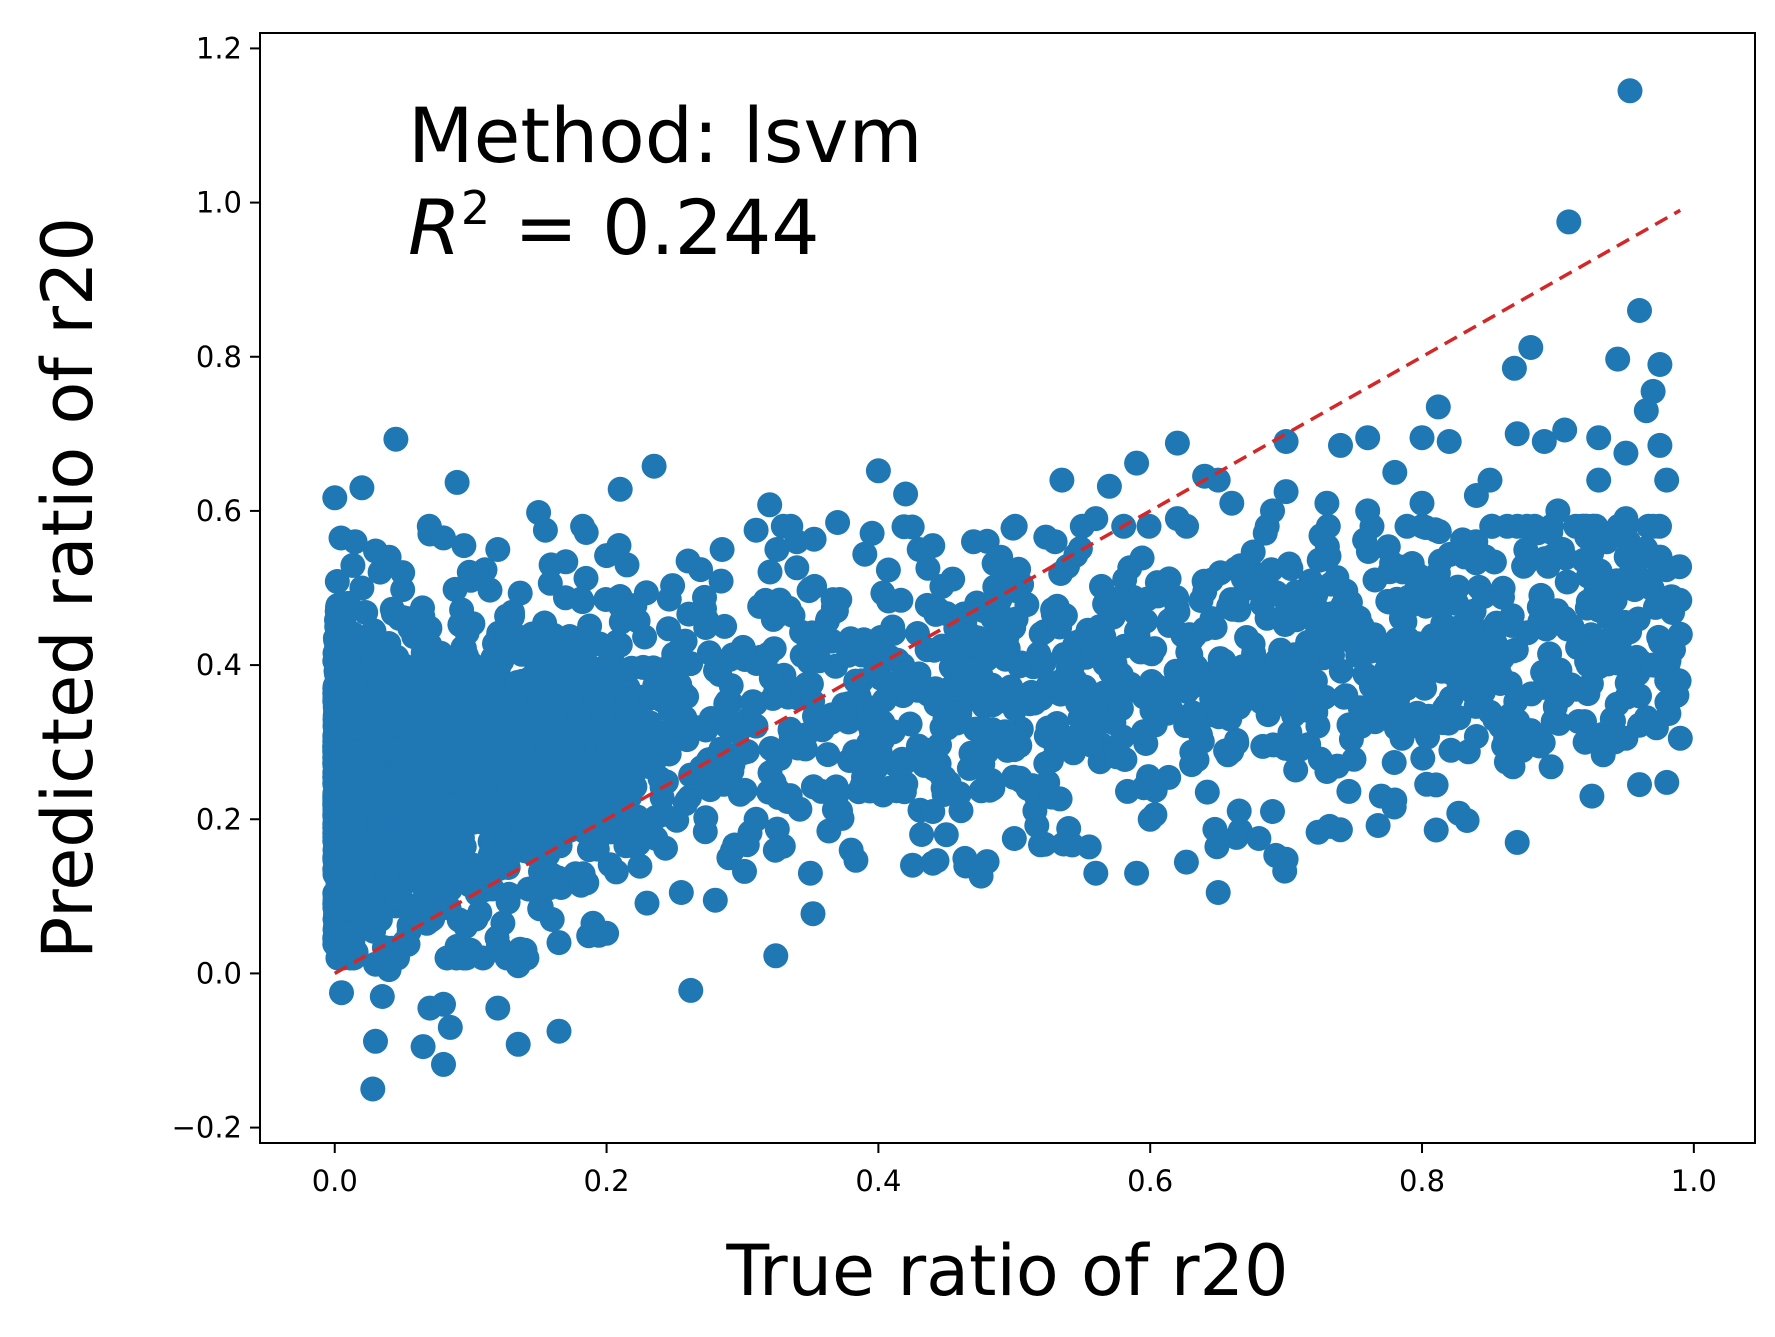 The height and width of the screenshot is (1337, 1775). What do you see at coordinates (1014, 1170) in the screenshot?
I see `x-axis-ticks: 0.0 0.2 0.4 0.6 0.8 1.0` at bounding box center [1014, 1170].